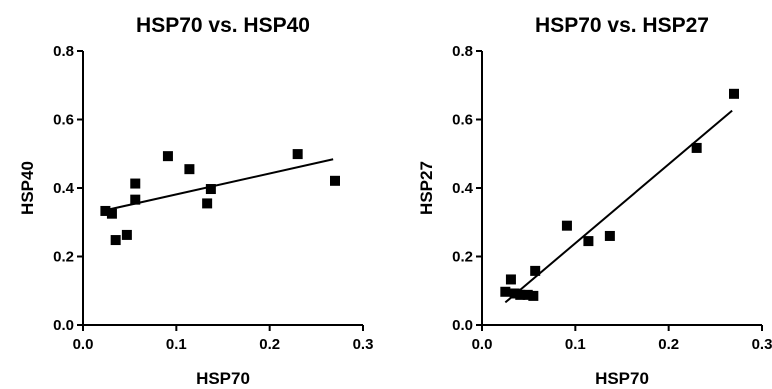  I want to click on y-axis-label: HSP27, so click(426, 188).